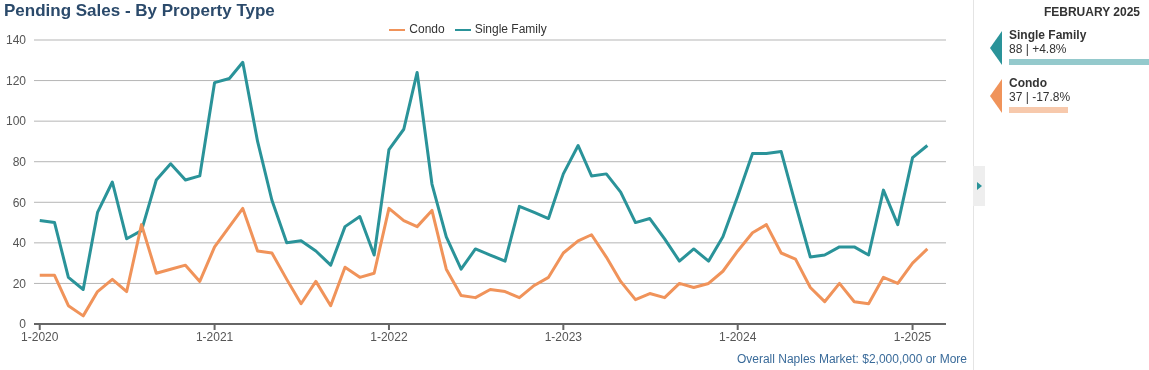 This screenshot has height=370, width=1149. What do you see at coordinates (1028, 83) in the screenshot?
I see `text: Condo` at bounding box center [1028, 83].